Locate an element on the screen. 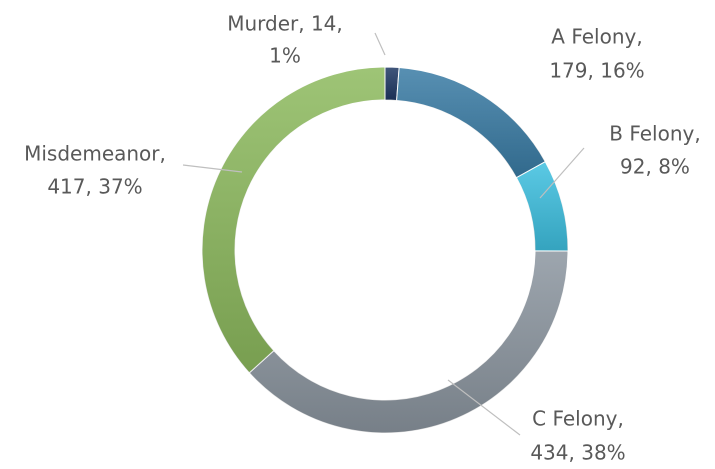 The width and height of the screenshot is (715, 469). data-label: 179, 16% is located at coordinates (596, 71).